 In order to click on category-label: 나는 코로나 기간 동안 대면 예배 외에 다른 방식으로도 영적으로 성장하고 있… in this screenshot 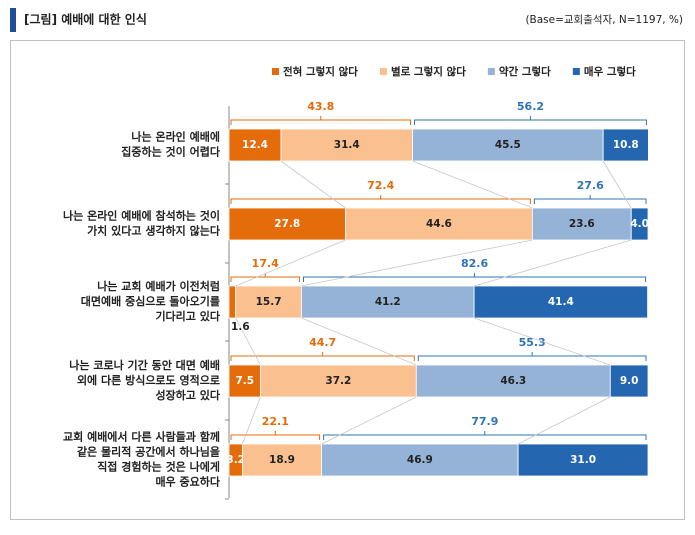, I will do `click(145, 380)`.